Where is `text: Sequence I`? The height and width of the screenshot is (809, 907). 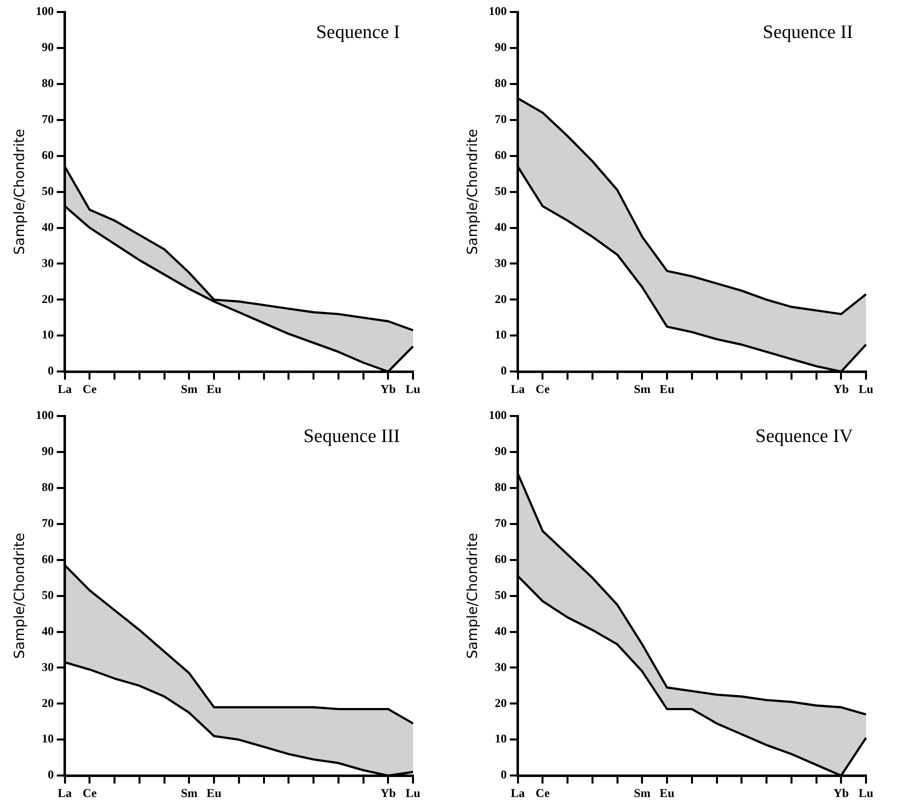 text: Sequence I is located at coordinates (358, 32).